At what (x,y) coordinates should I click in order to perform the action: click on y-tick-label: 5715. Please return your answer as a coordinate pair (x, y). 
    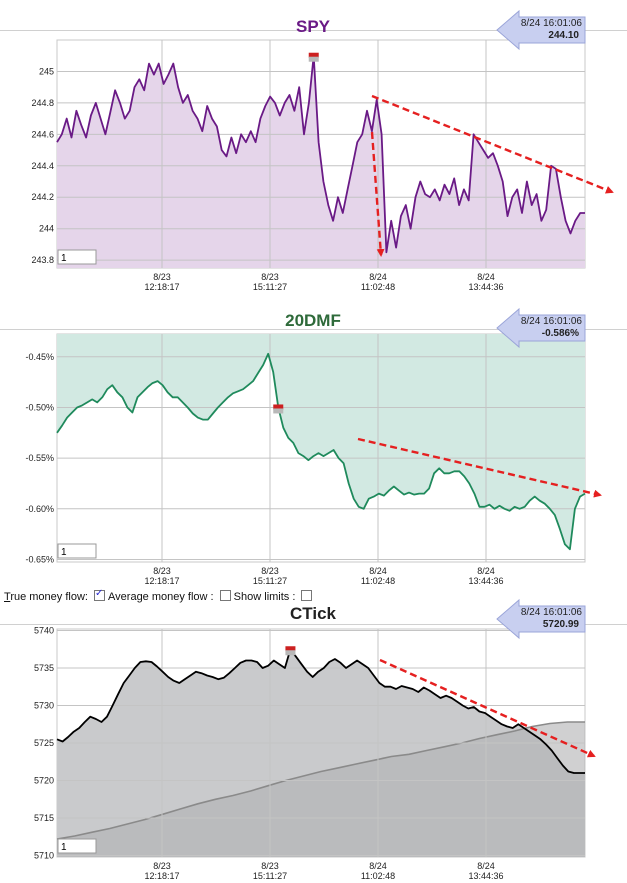
    Looking at the image, I should click on (44, 818).